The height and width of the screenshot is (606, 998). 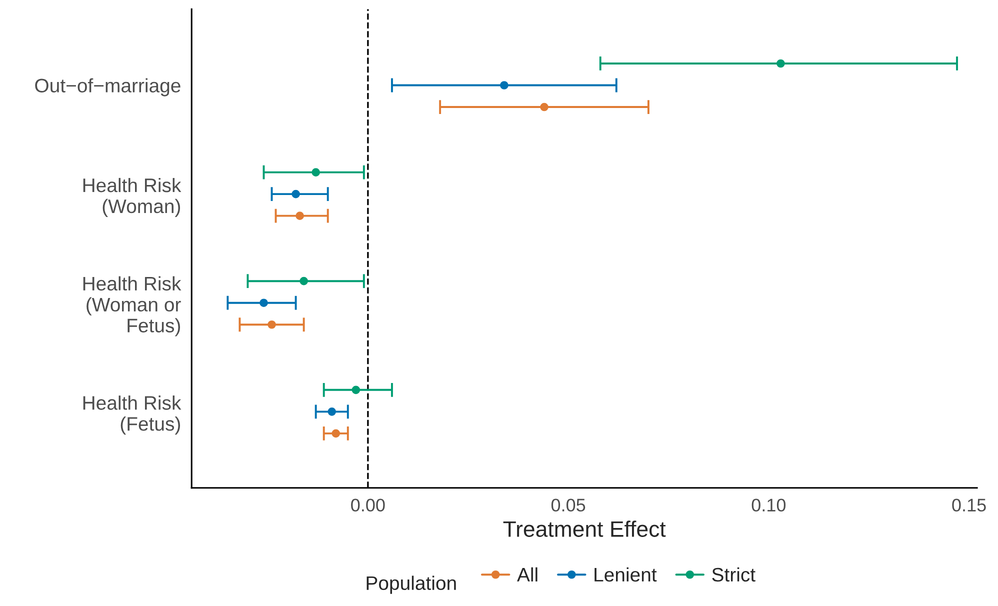 What do you see at coordinates (368, 505) in the screenshot?
I see `x-tick-label: 0.00` at bounding box center [368, 505].